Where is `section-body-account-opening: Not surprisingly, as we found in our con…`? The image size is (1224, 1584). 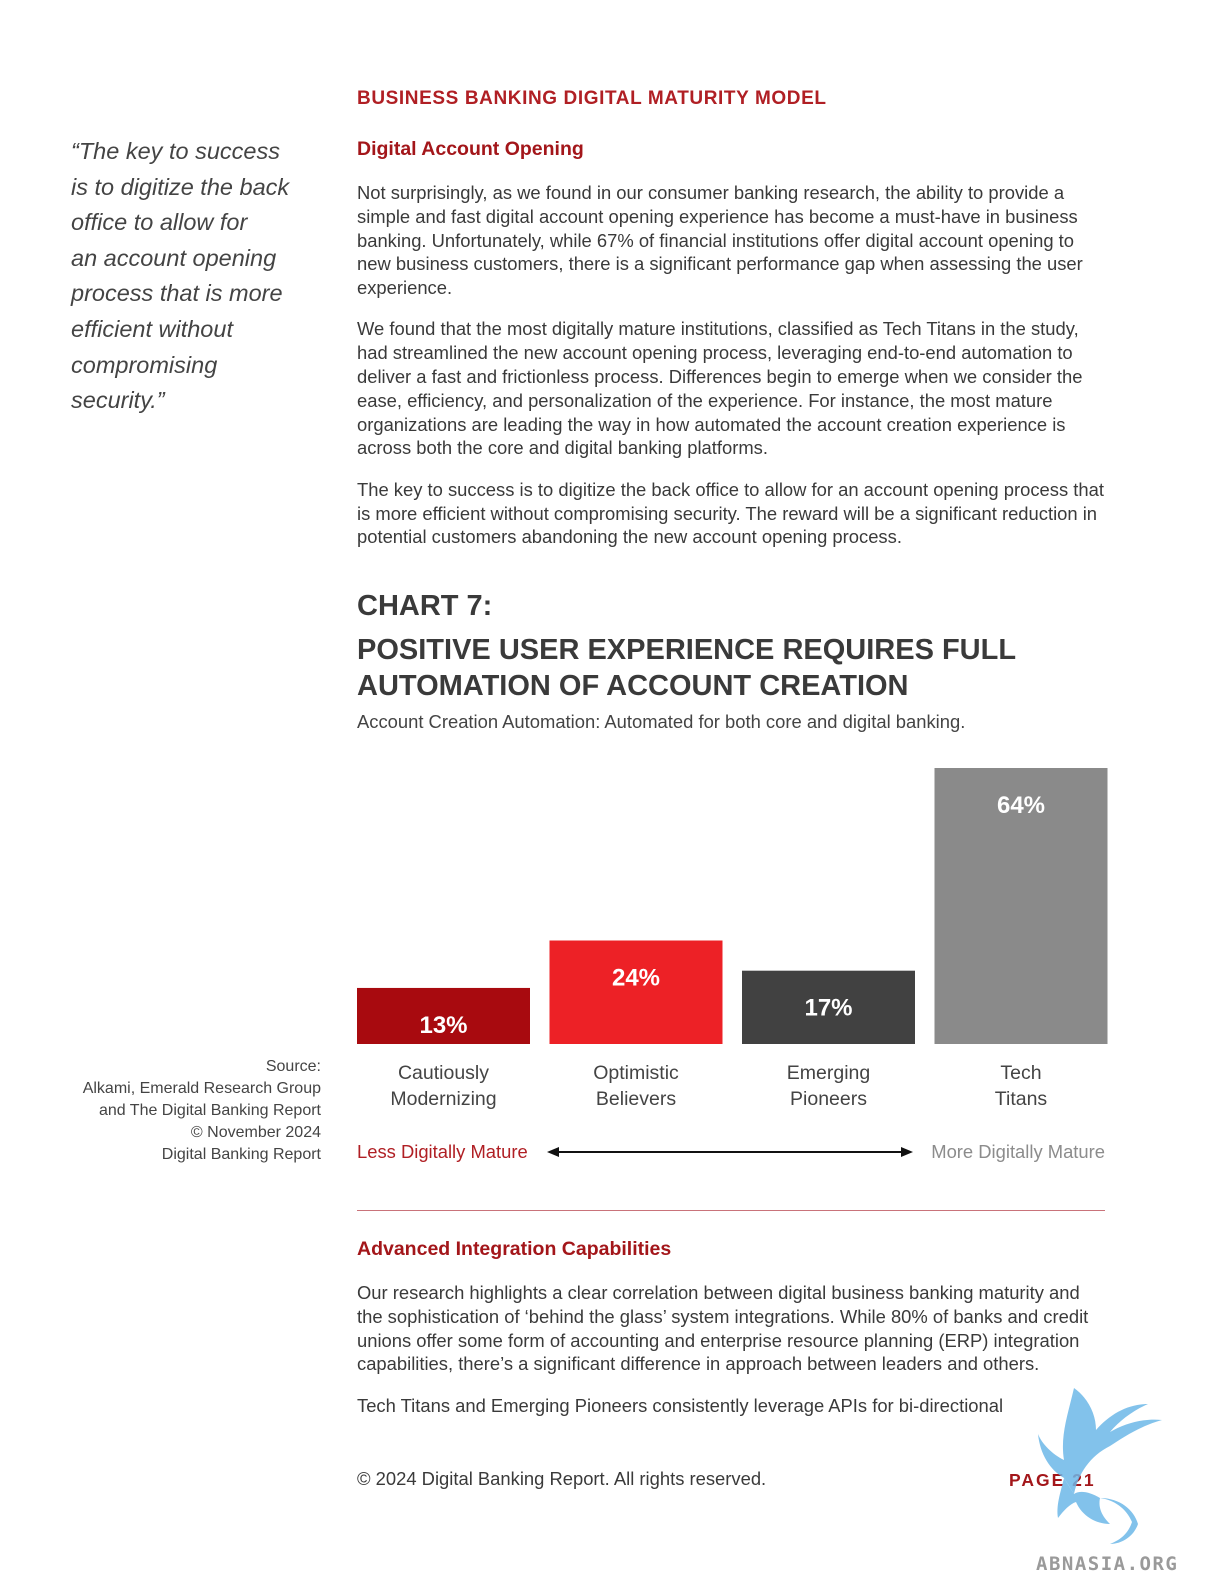
section-body-account-opening: Not surprisingly, as we found in our con… is located at coordinates (732, 374).